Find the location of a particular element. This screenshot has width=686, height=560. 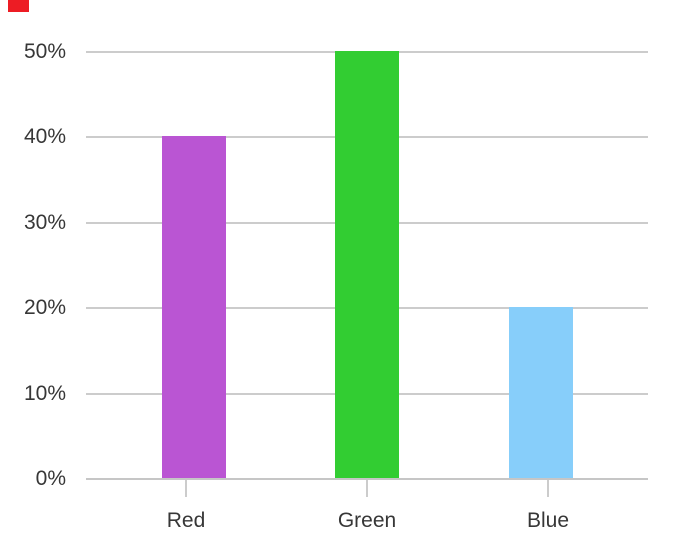

y-axis-tick-label-30: 30% is located at coordinates (44, 222).